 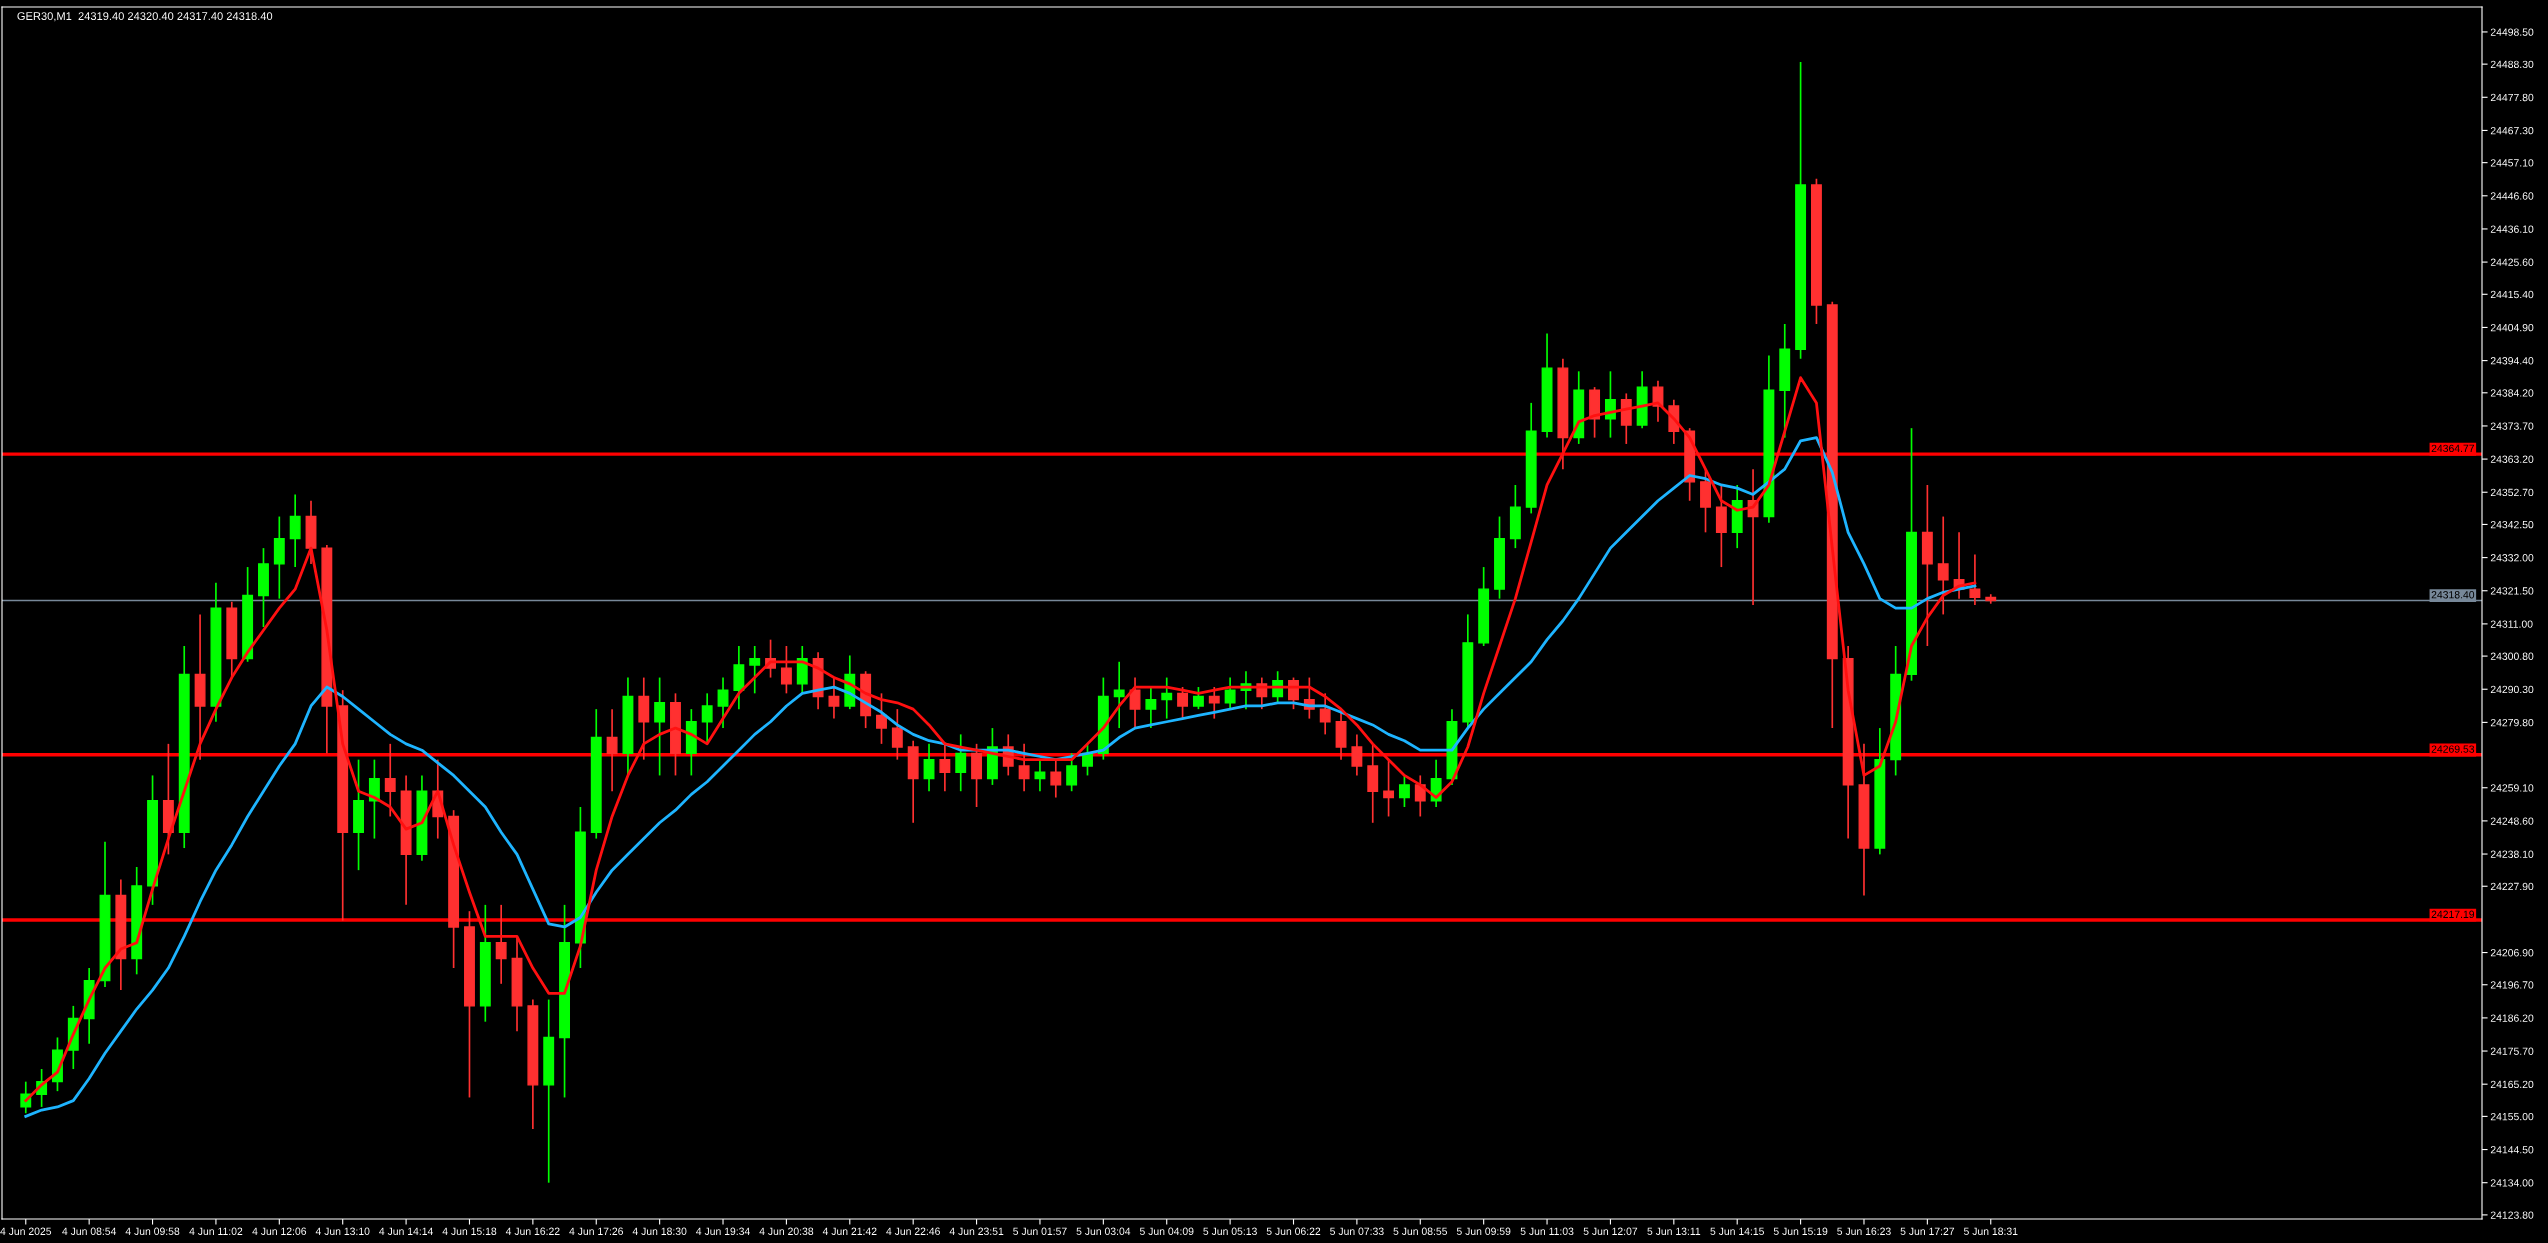 What do you see at coordinates (2512, 821) in the screenshot?
I see `y-tick-label: 24248.60` at bounding box center [2512, 821].